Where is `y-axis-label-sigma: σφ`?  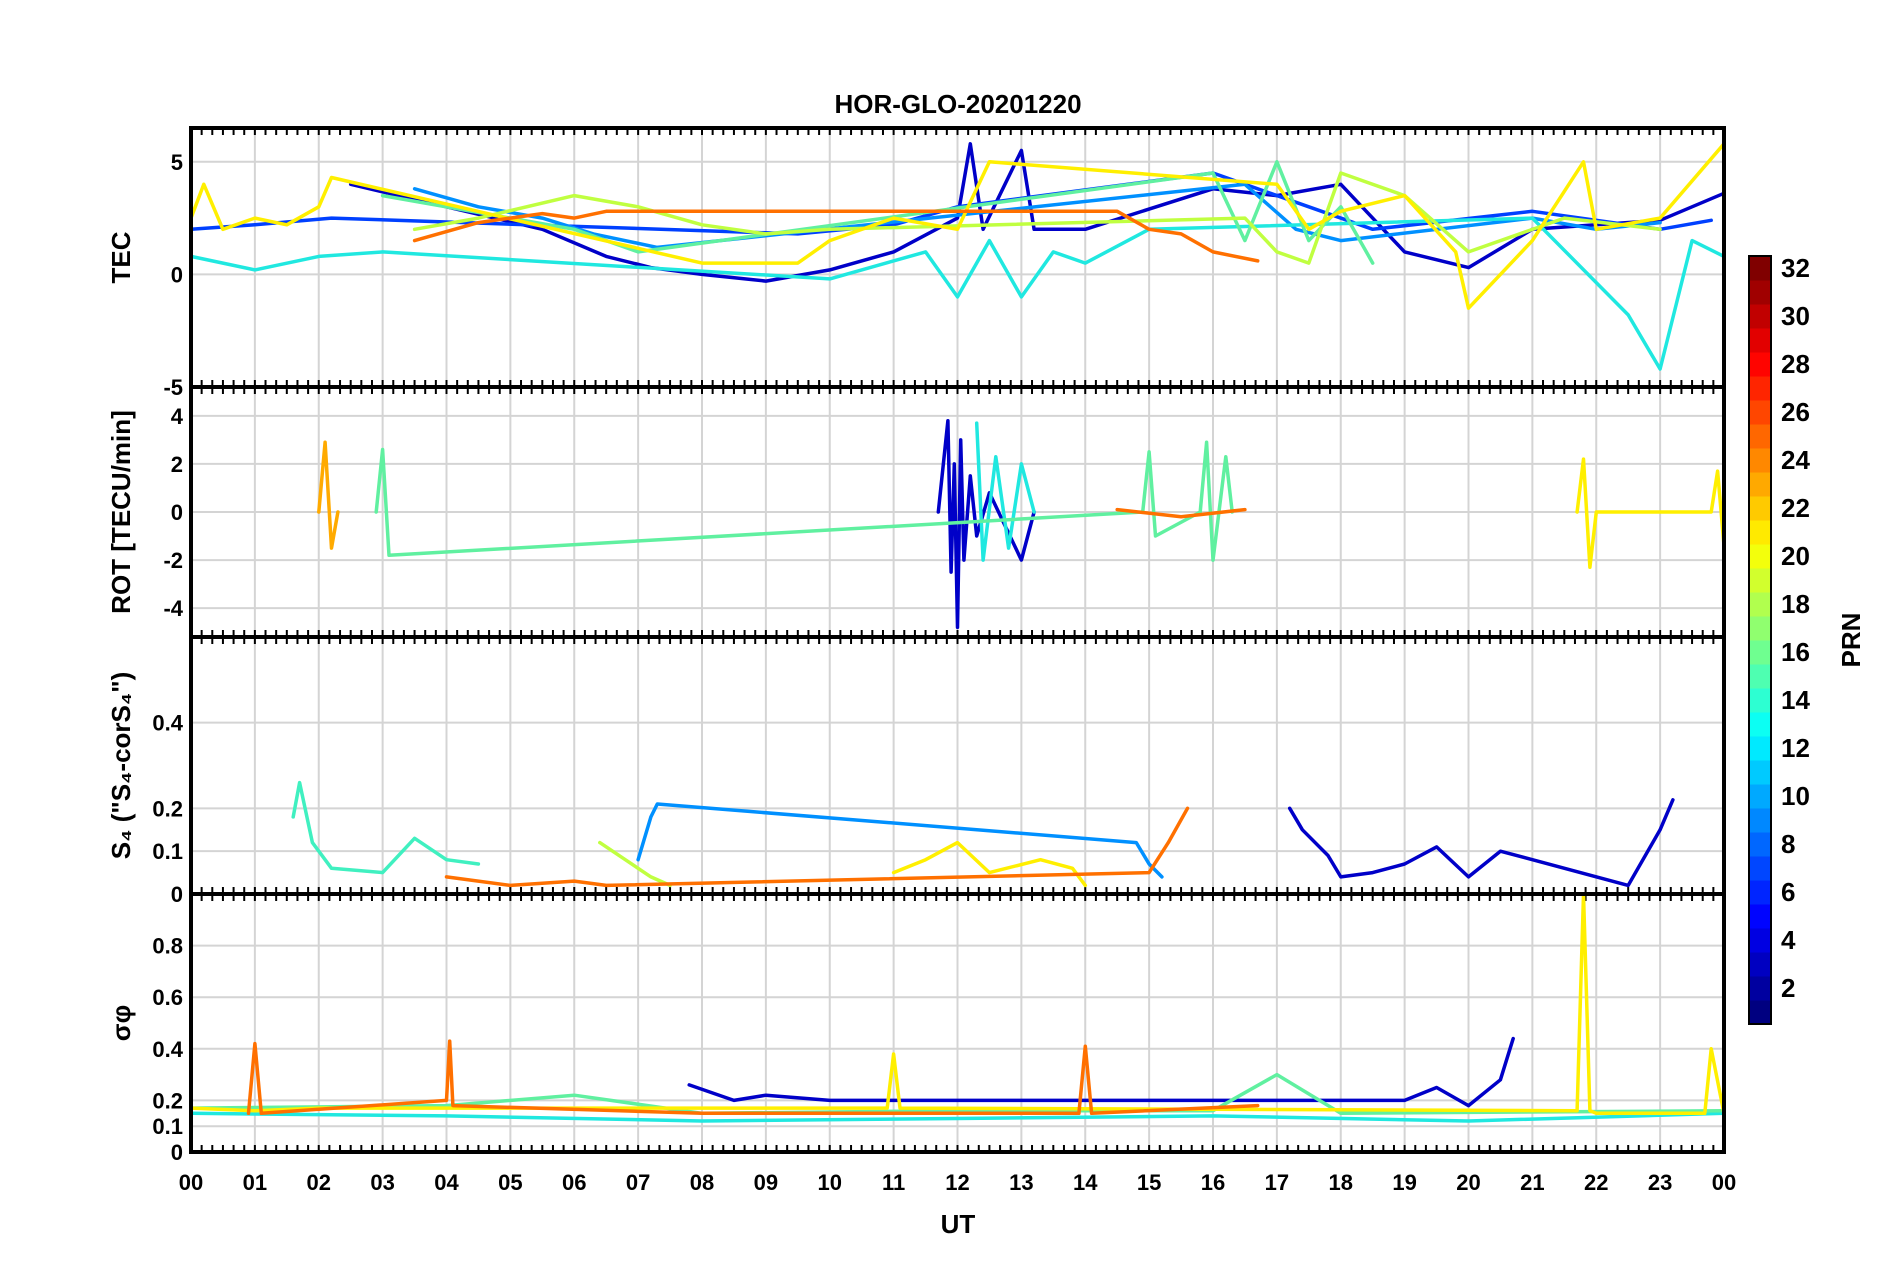
y-axis-label-sigma: σφ is located at coordinates (121, 1023).